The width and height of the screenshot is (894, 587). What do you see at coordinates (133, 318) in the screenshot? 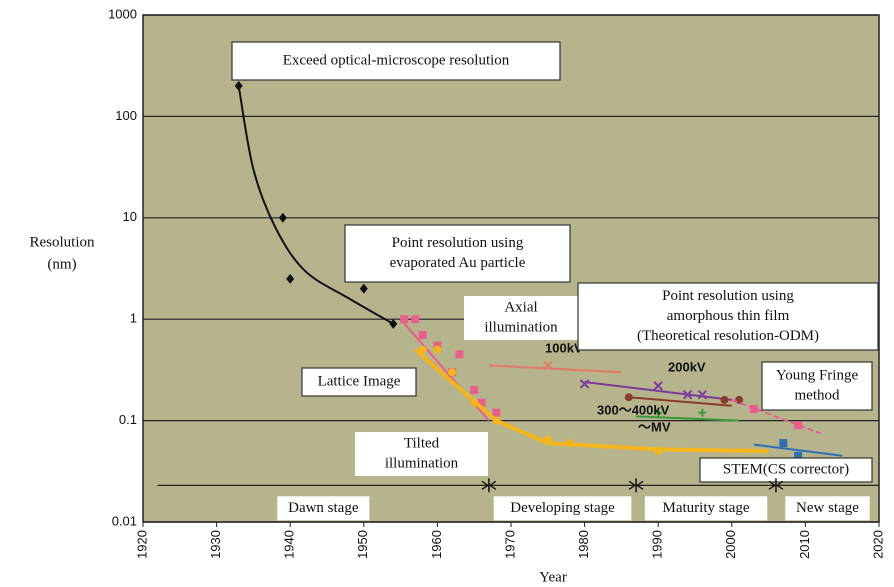
I see `y-tick-label: 1` at bounding box center [133, 318].